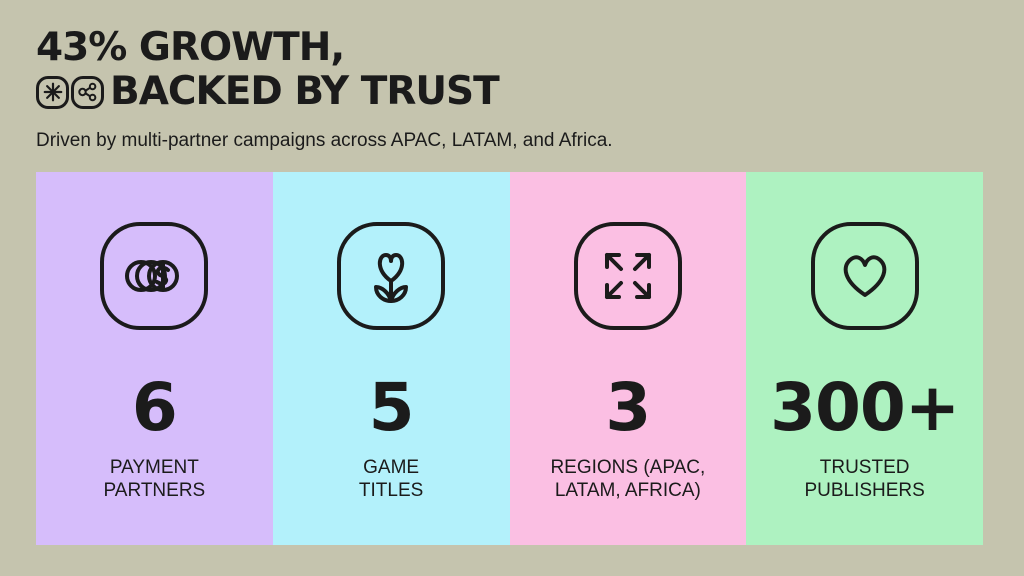 Image resolution: width=1024 pixels, height=576 pixels. Describe the element at coordinates (864, 479) in the screenshot. I see `stat-label: TRUSTED PUBLISHERS` at that location.